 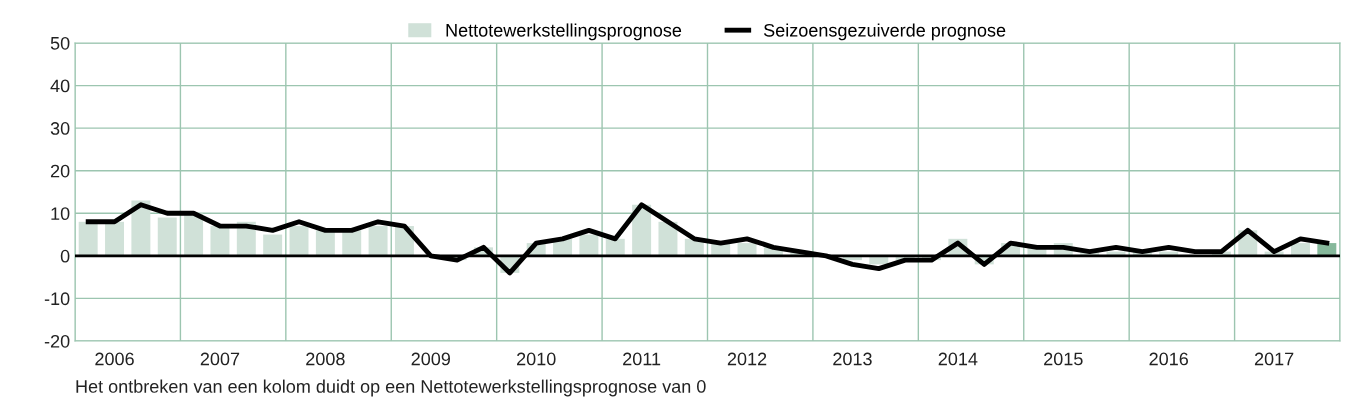 I want to click on y-tick-label: 50, so click(x=60, y=43).